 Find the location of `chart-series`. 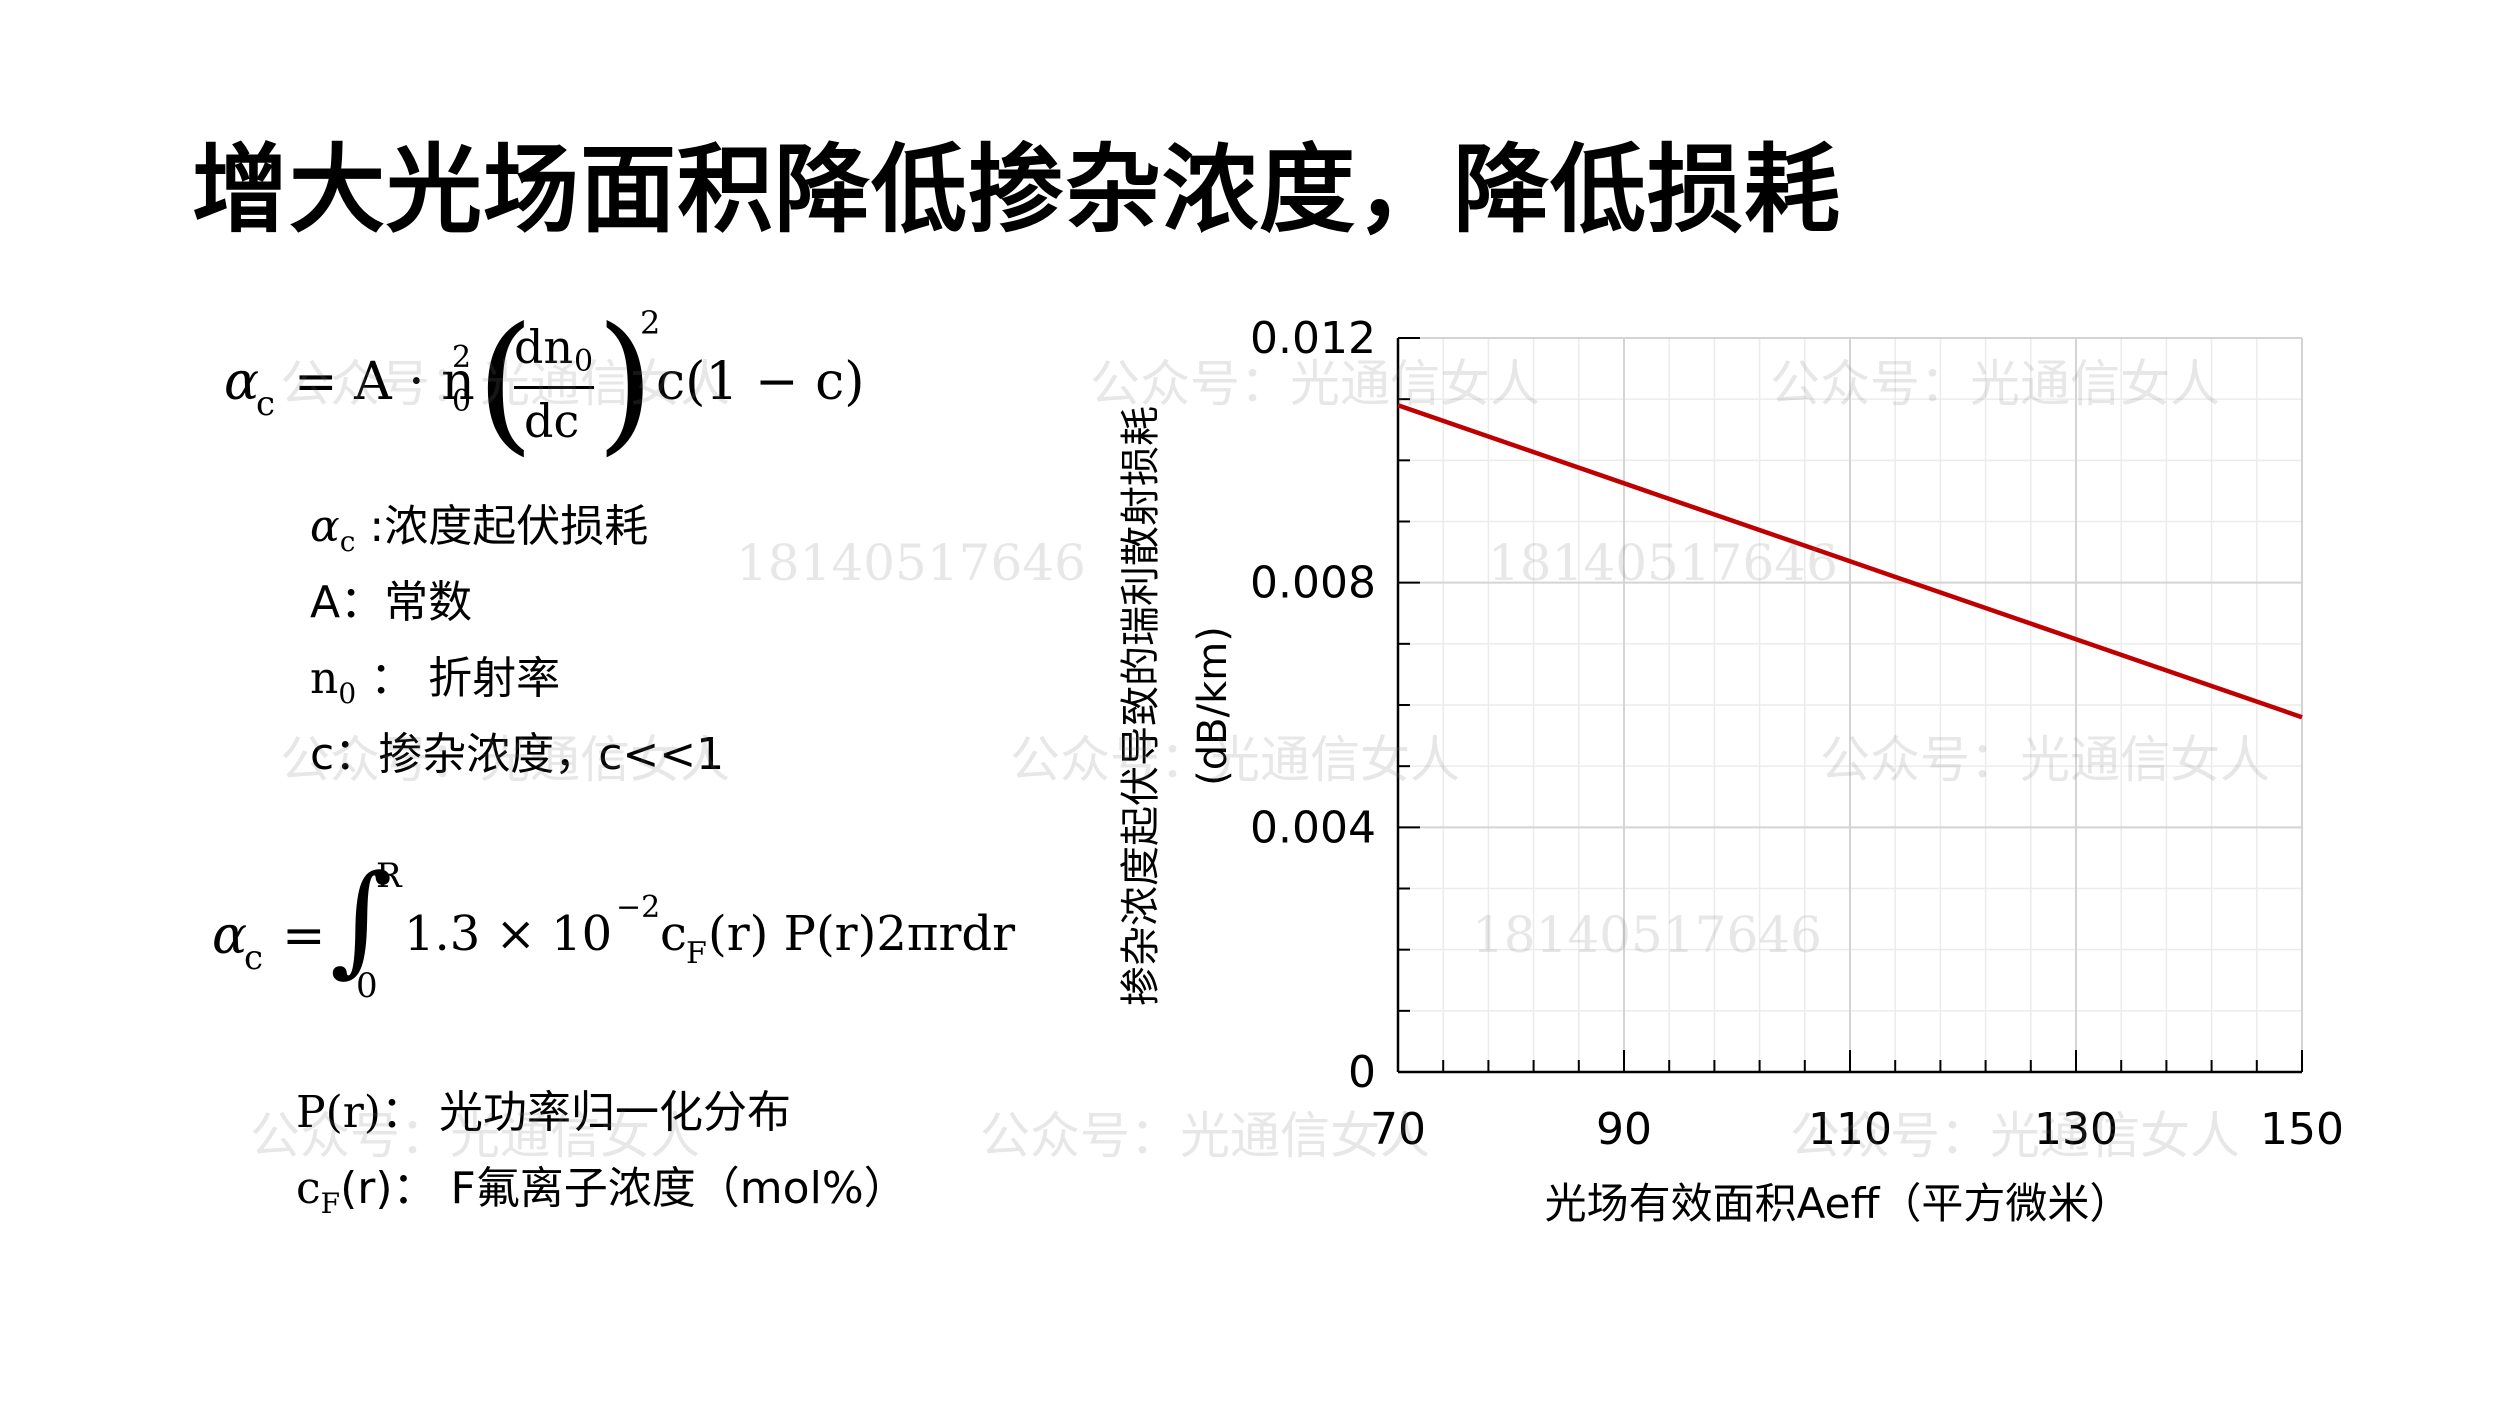

chart-series is located at coordinates (1850, 561).